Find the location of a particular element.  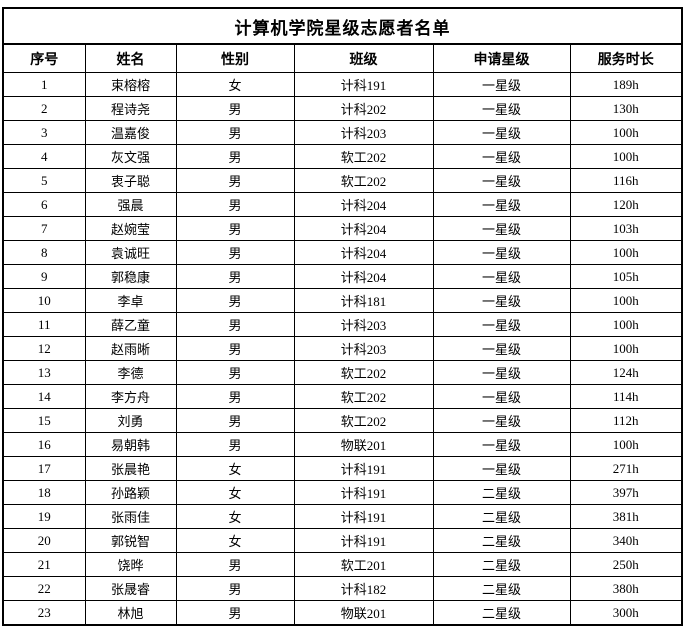

column-header-2: 性别 is located at coordinates (235, 58).